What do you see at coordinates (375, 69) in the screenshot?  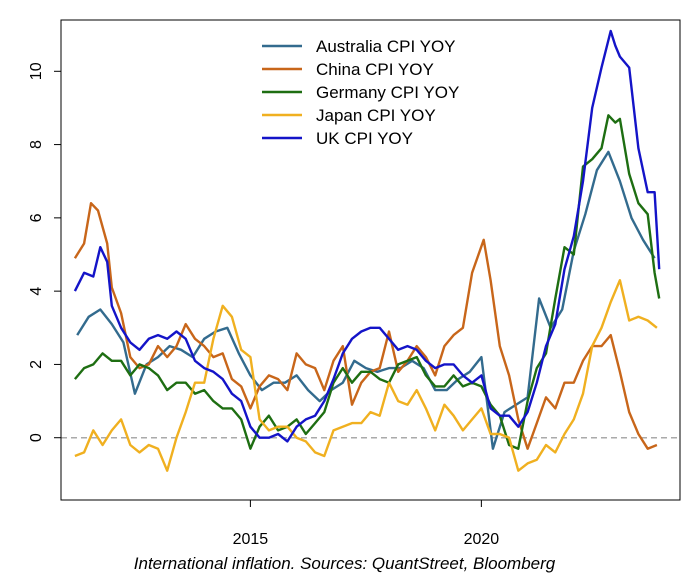 I see `legend-label: China CPI YOY` at bounding box center [375, 69].